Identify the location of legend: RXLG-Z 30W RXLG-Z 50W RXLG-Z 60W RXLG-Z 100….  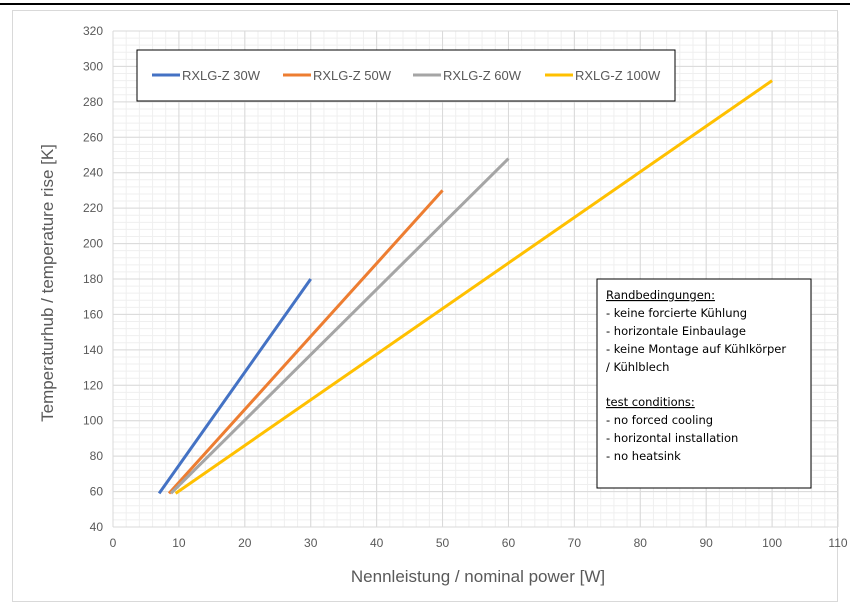
(406, 75).